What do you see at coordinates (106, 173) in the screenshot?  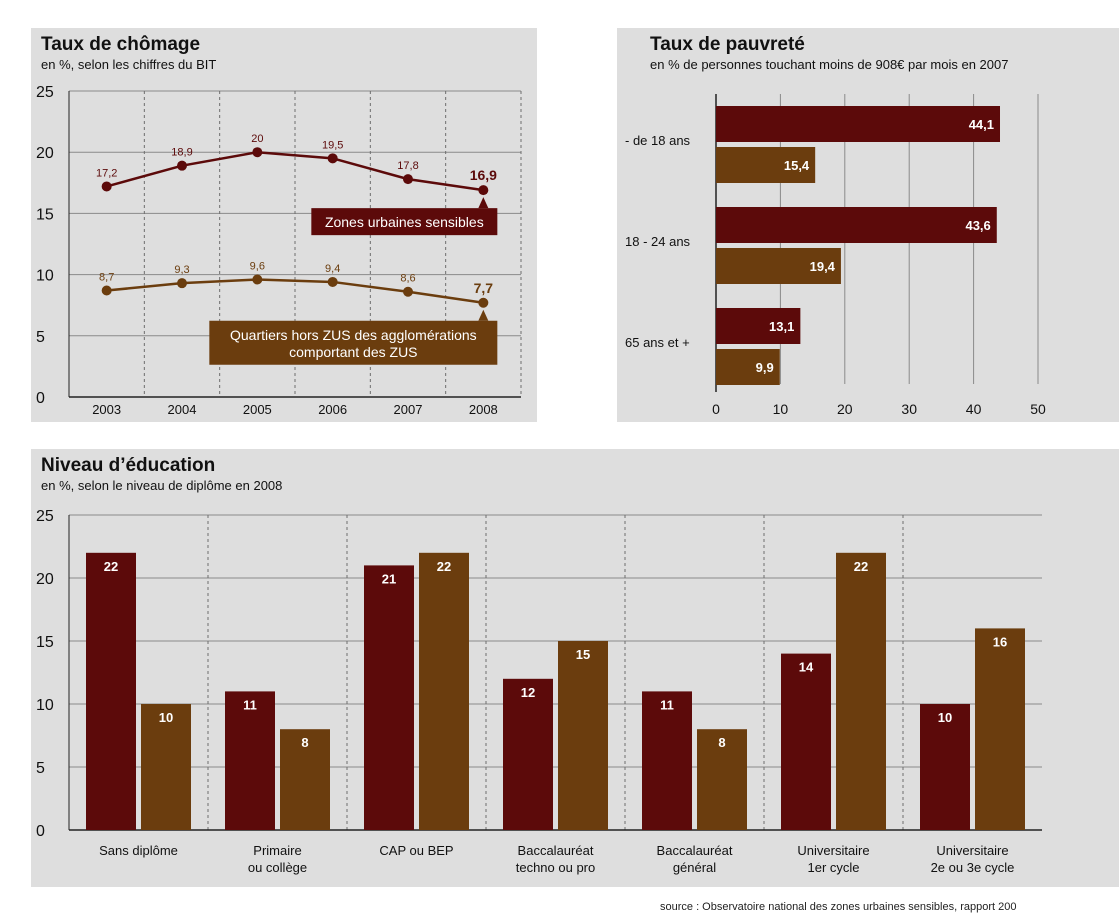 I see `data-label: 17,2` at bounding box center [106, 173].